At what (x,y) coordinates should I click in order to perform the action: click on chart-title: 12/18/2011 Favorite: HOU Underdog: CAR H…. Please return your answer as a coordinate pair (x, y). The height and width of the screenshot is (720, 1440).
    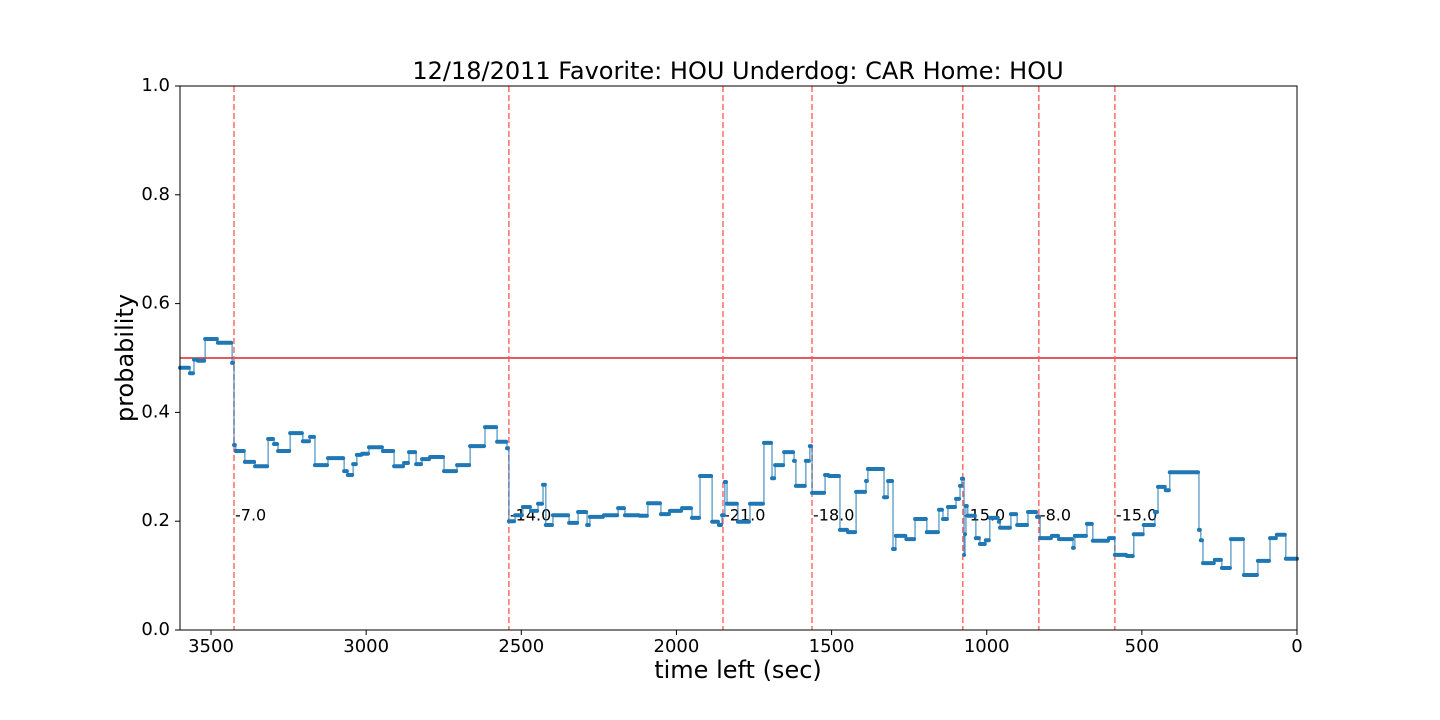
    Looking at the image, I should click on (737, 71).